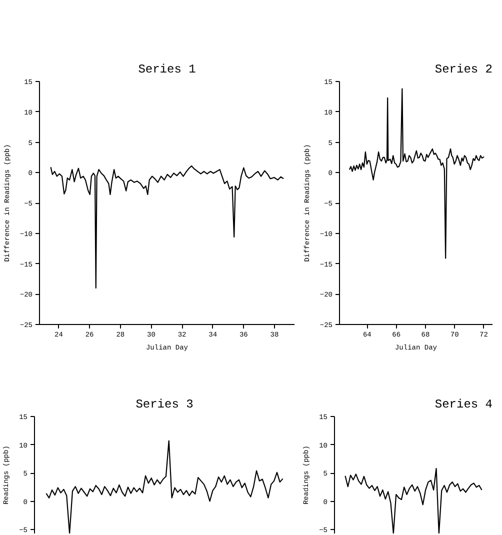 The height and width of the screenshot is (535, 502). Describe the element at coordinates (463, 69) in the screenshot. I see `chart-title: Series 2` at that location.